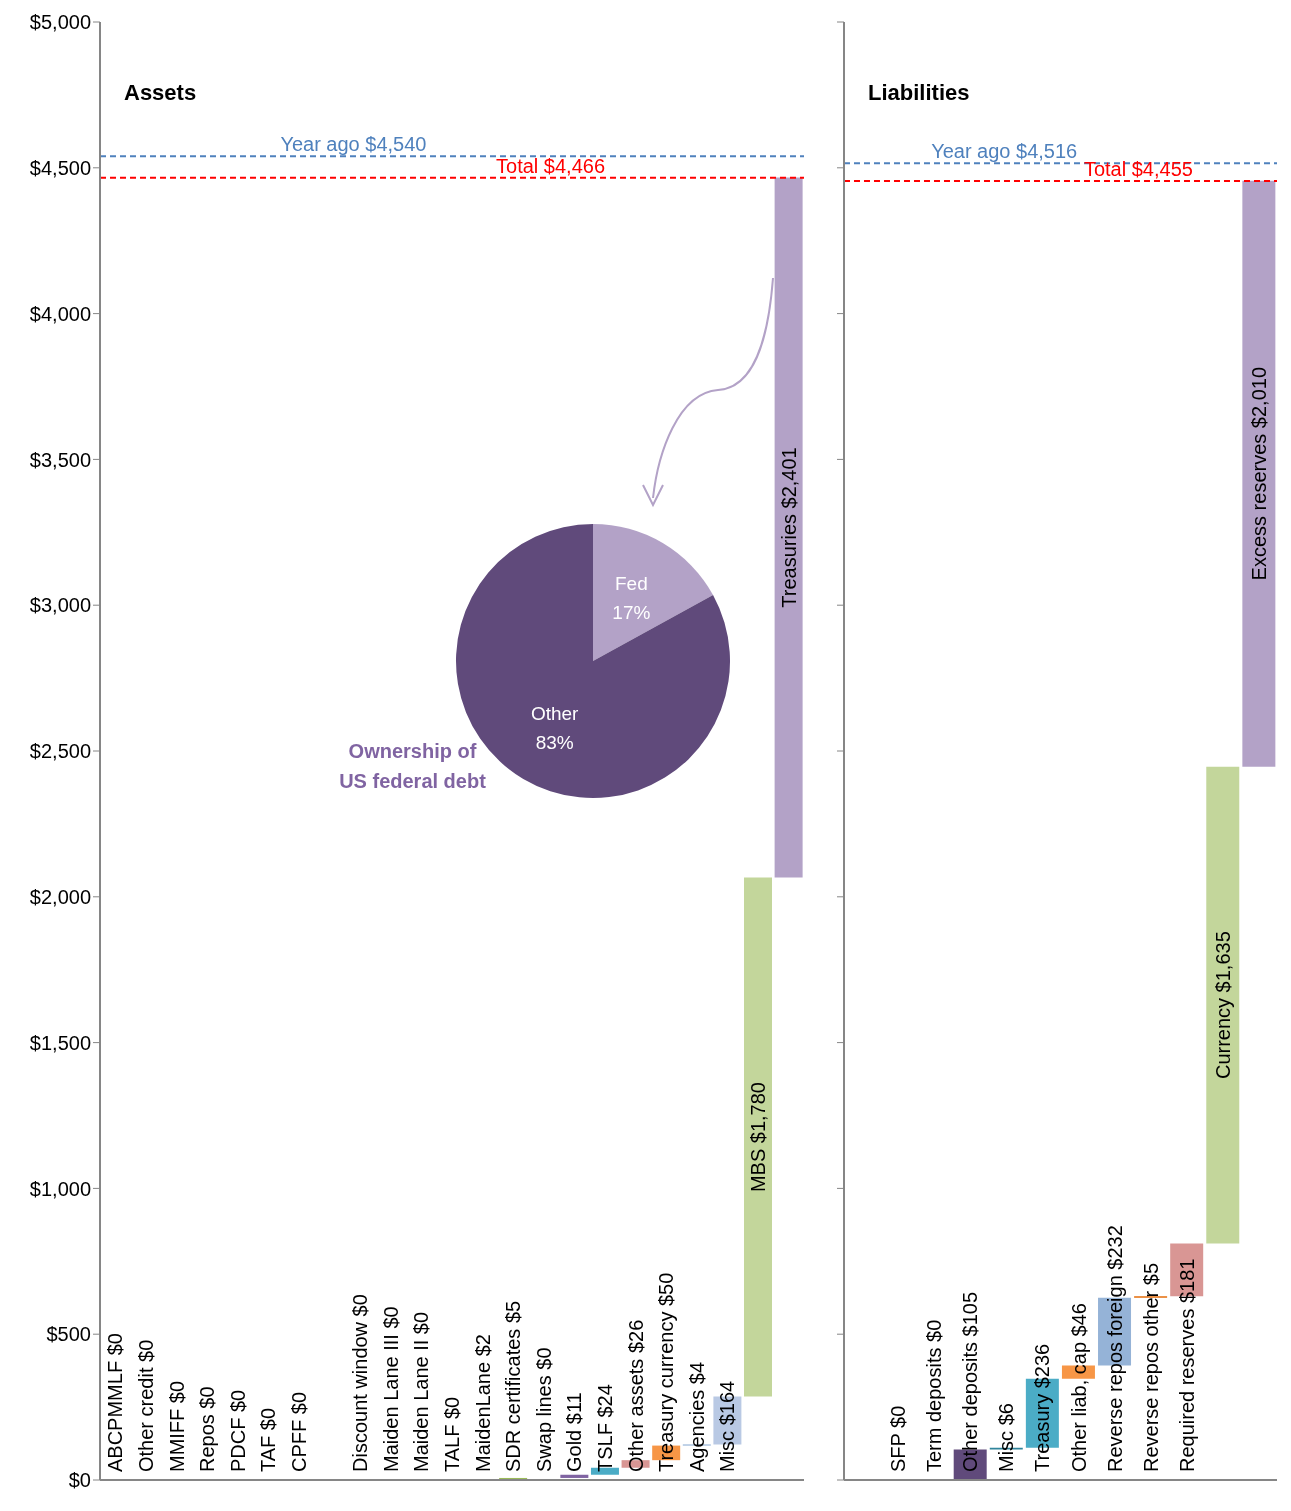  What do you see at coordinates (60, 1188) in the screenshot?
I see `y-tick-label: $1,000` at bounding box center [60, 1188].